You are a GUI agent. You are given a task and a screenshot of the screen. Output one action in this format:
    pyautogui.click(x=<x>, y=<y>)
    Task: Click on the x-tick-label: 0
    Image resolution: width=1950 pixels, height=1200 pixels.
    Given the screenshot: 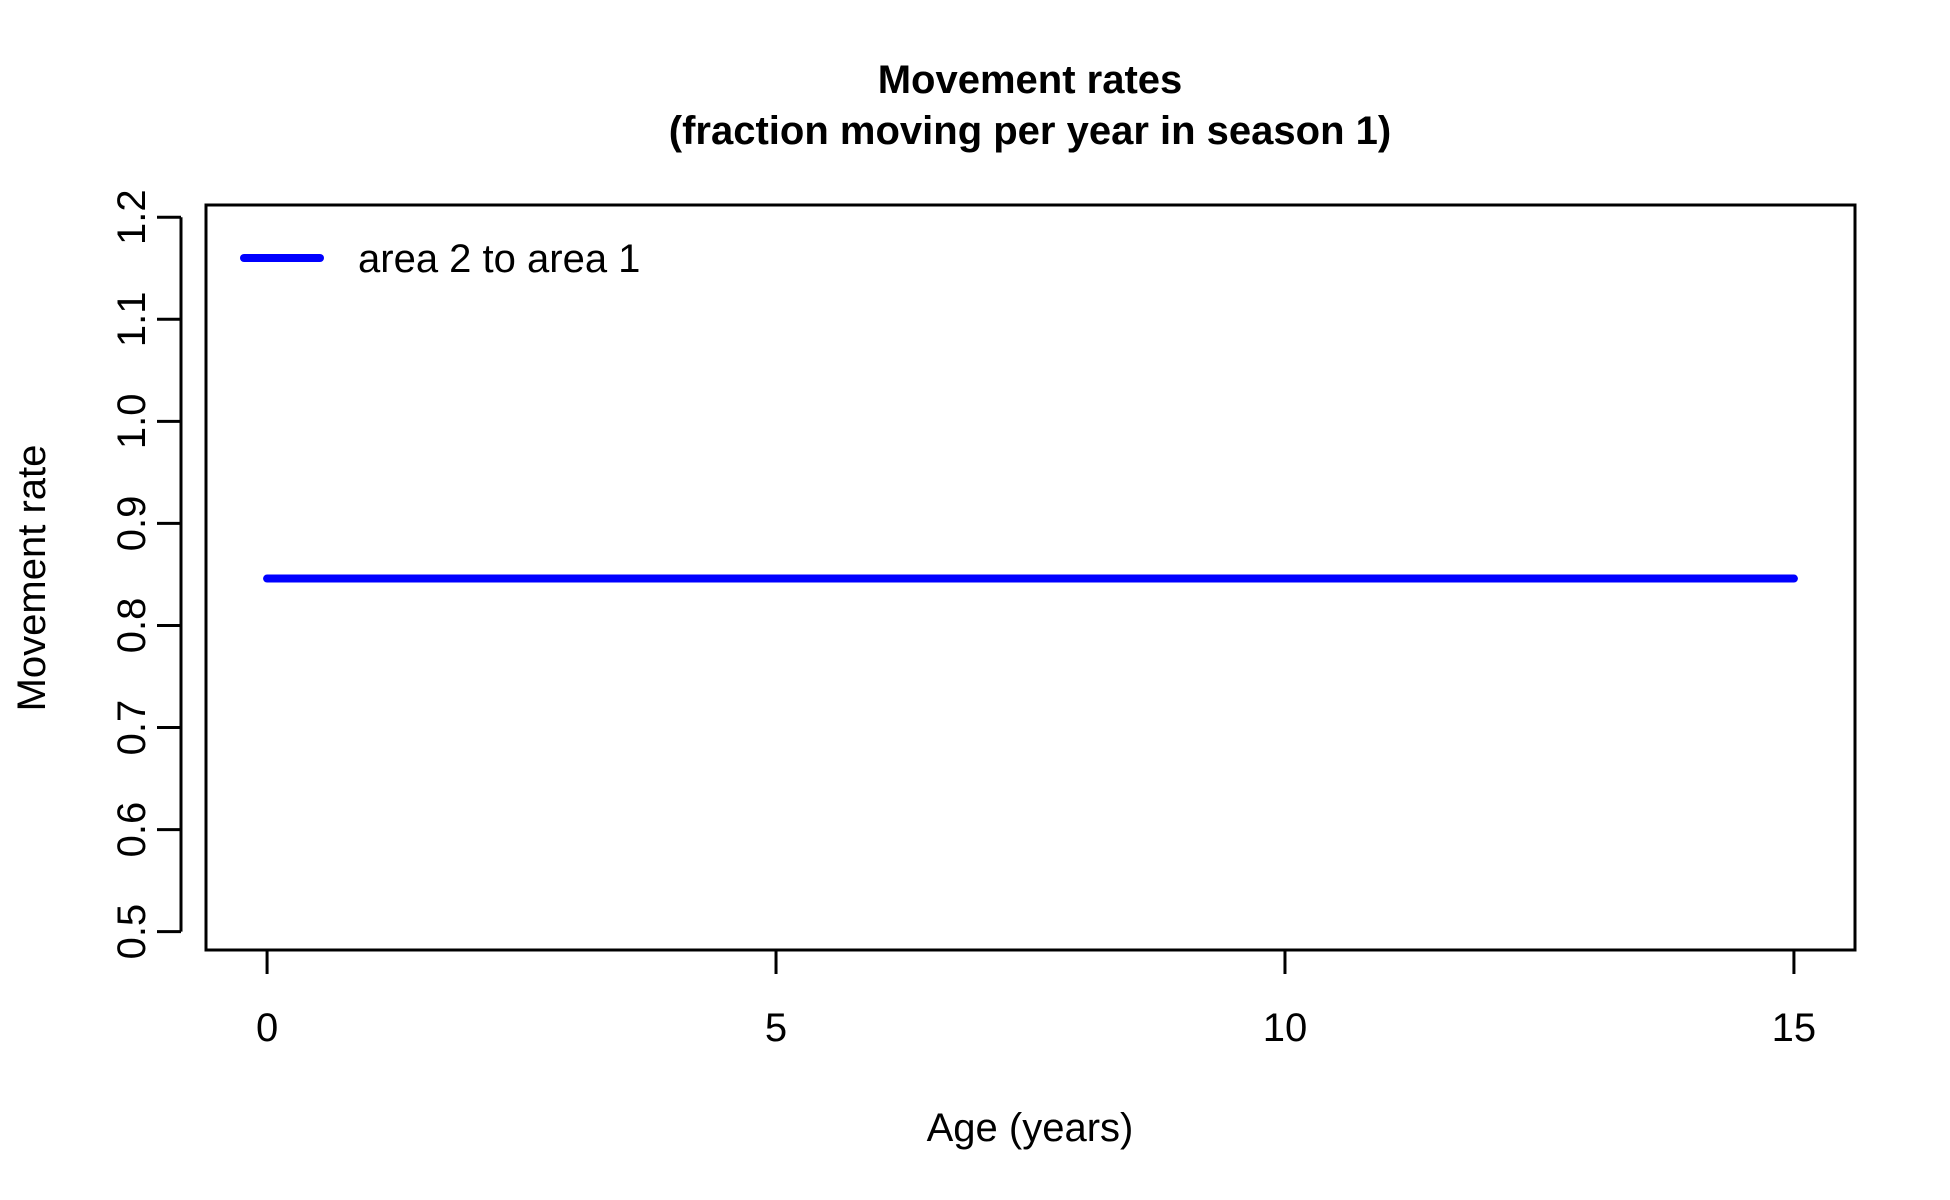 What is the action you would take?
    pyautogui.click(x=267, y=1028)
    